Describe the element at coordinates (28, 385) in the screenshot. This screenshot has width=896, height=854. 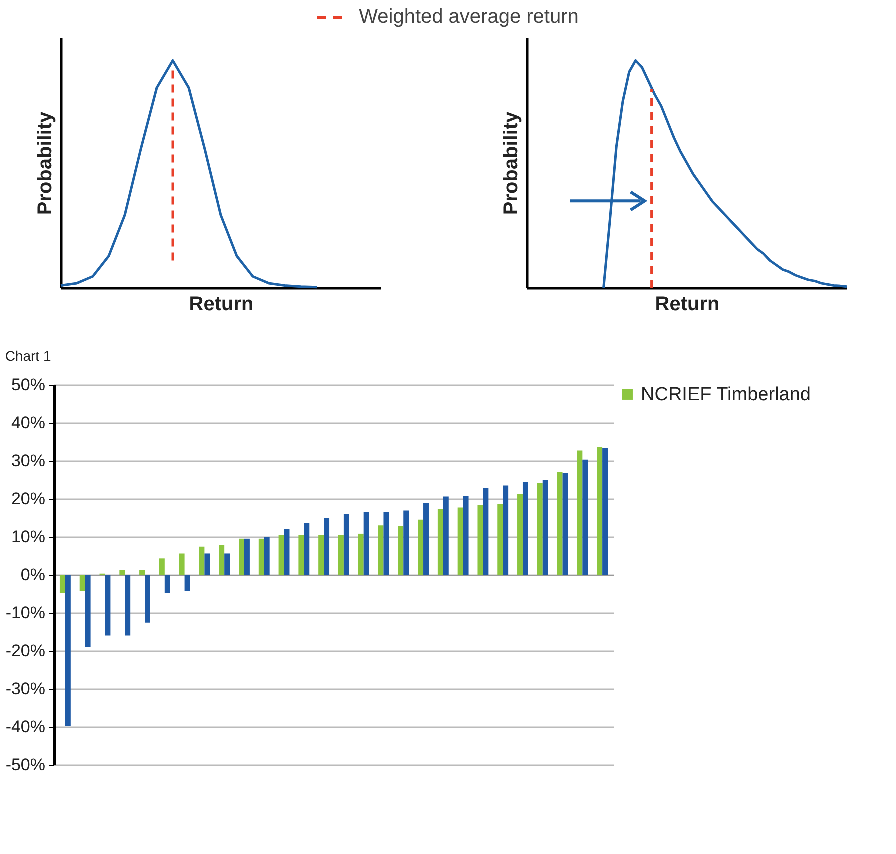
I see `y-tick-label: 50%` at that location.